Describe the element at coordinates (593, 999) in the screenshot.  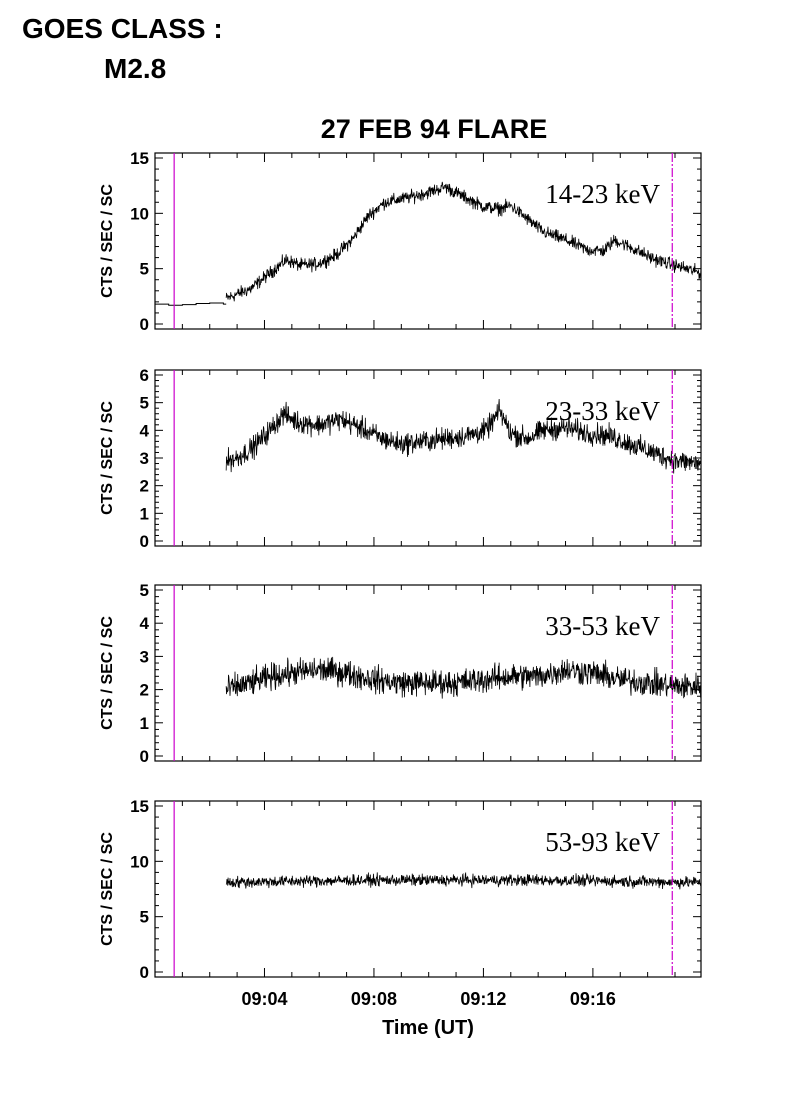
I see `x-tick-label: 09:16` at that location.